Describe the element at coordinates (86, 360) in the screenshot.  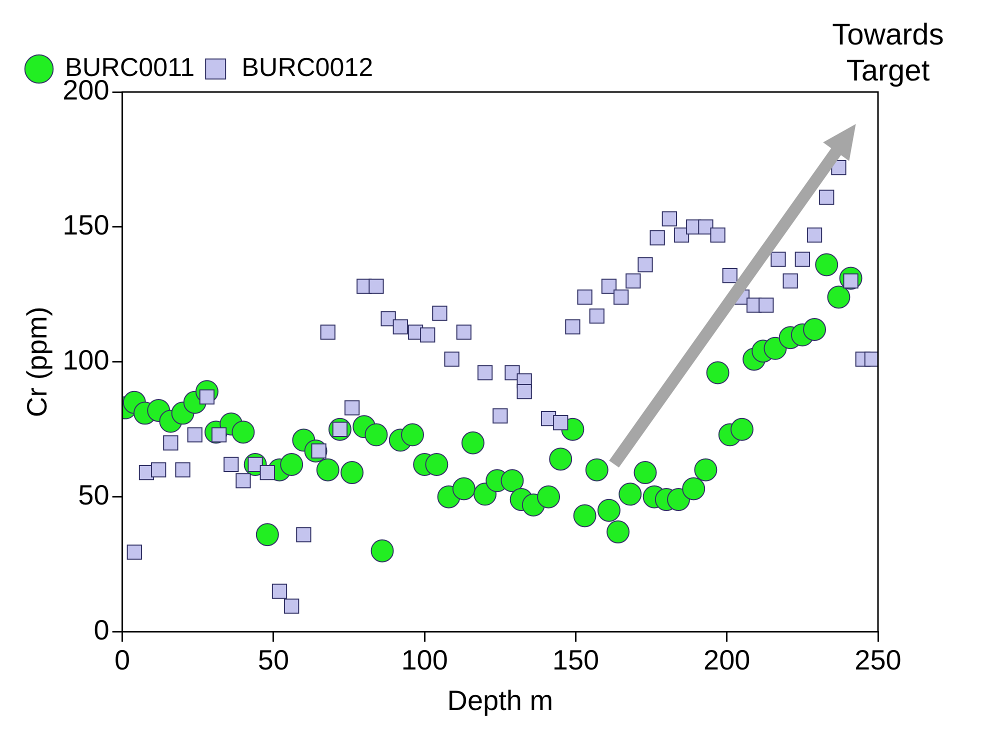
I see `y-tick-label: 100` at that location.